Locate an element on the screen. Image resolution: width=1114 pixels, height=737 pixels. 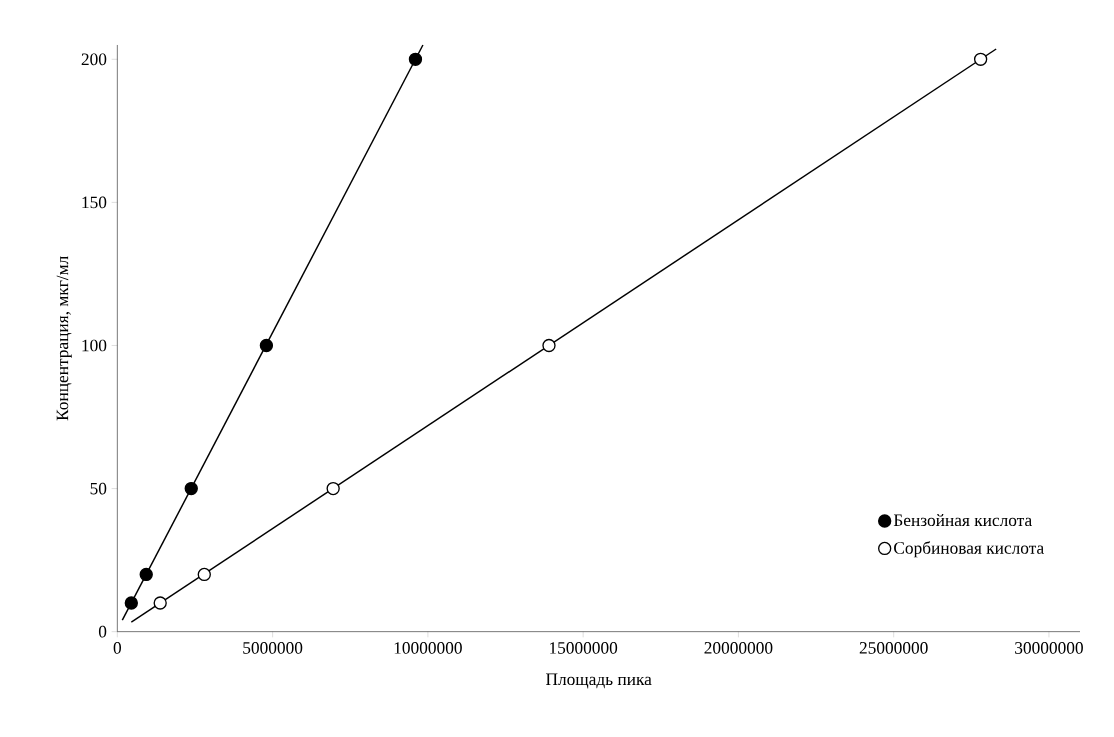
x-tick-label: 0 is located at coordinates (117, 648).